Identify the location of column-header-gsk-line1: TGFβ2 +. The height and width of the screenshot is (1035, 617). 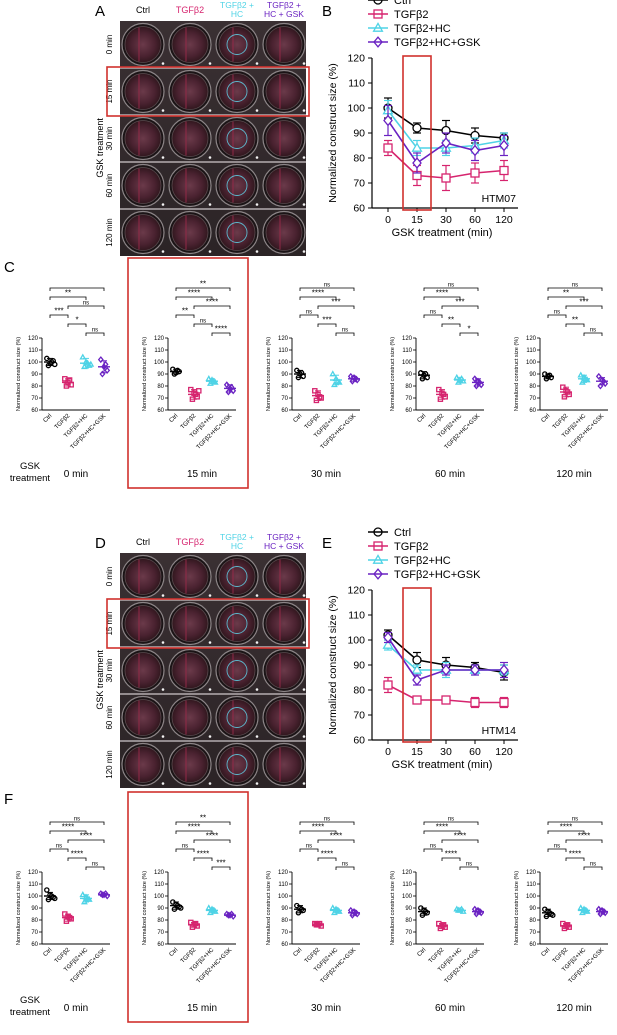
(284, 5).